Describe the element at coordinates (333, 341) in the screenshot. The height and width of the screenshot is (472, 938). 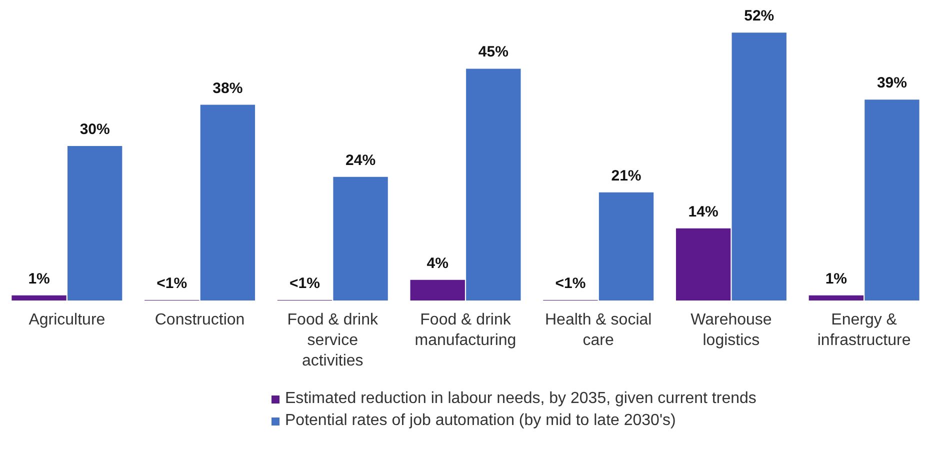
I see `x-tick-label: Food & drink service activities` at that location.